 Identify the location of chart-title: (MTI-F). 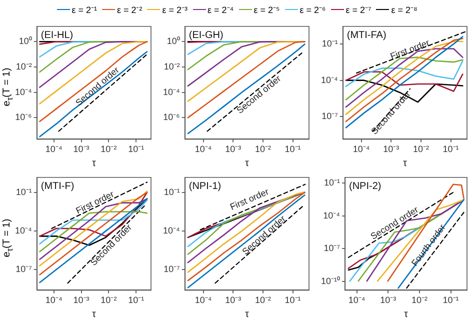
(57, 186).